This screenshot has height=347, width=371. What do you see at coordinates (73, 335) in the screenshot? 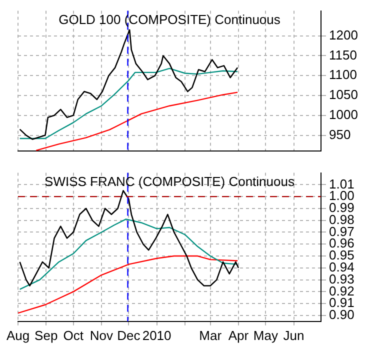
I see `x-tick-label: Oct` at bounding box center [73, 335].